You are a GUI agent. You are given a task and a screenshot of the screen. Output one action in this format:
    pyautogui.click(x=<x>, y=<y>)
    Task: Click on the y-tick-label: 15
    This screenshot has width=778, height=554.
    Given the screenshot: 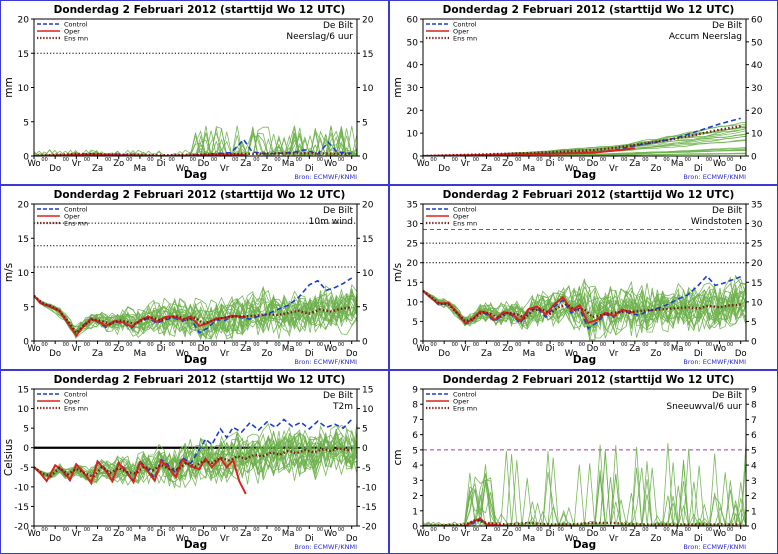 What is the action you would take?
    pyautogui.click(x=367, y=240)
    